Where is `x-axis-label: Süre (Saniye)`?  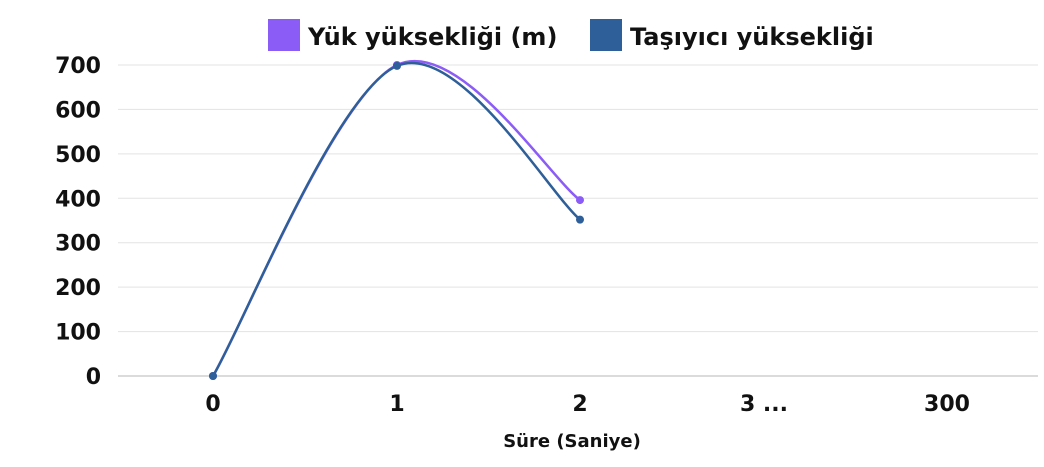
x-axis-label: Süre (Saniye) is located at coordinates (572, 441).